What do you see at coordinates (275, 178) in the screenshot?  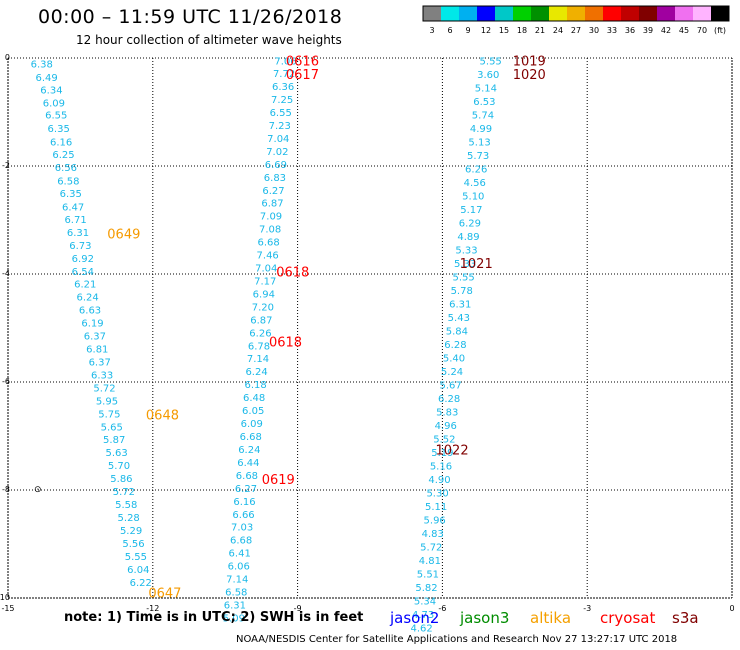 I see `wave-height-value: 6.83` at bounding box center [275, 178].